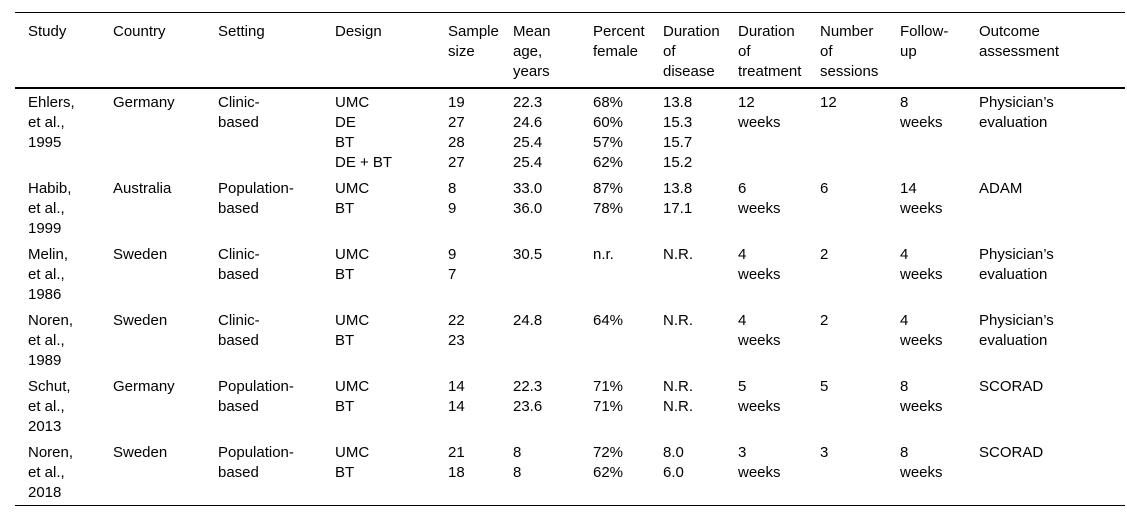 This screenshot has height=529, width=1127. I want to click on cell-number-sessions: 3, so click(824, 452).